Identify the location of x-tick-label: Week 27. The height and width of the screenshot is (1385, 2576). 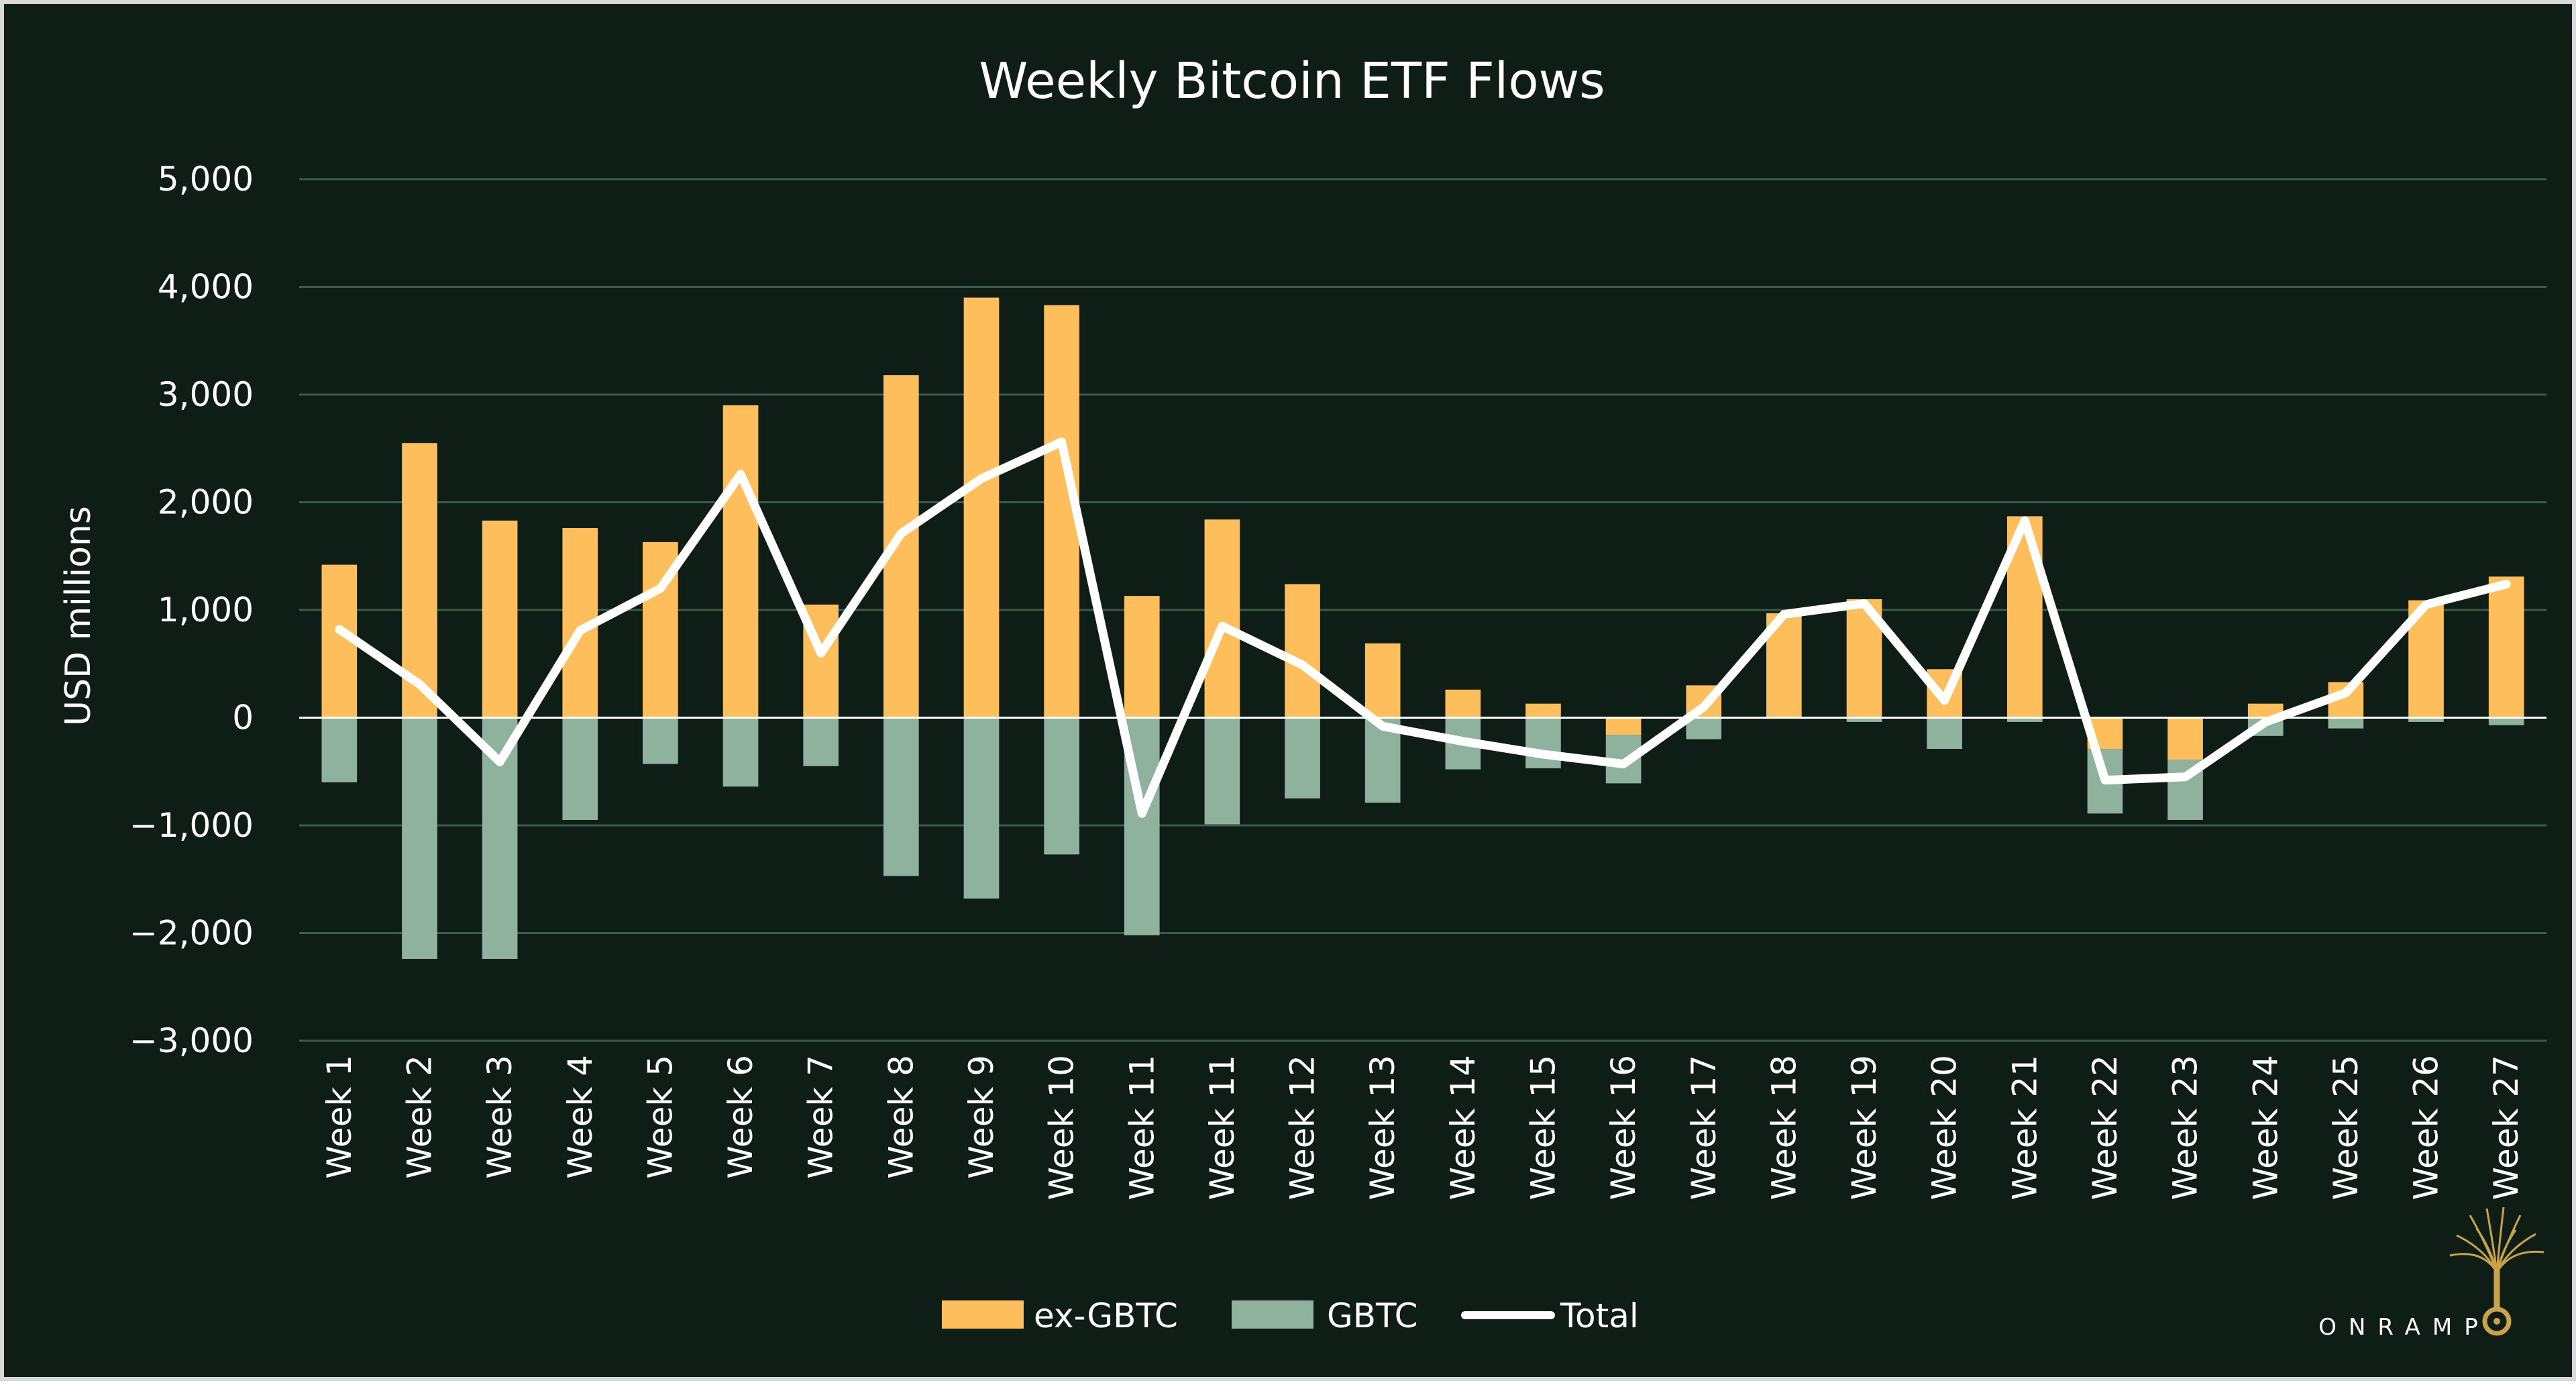
(2506, 1127).